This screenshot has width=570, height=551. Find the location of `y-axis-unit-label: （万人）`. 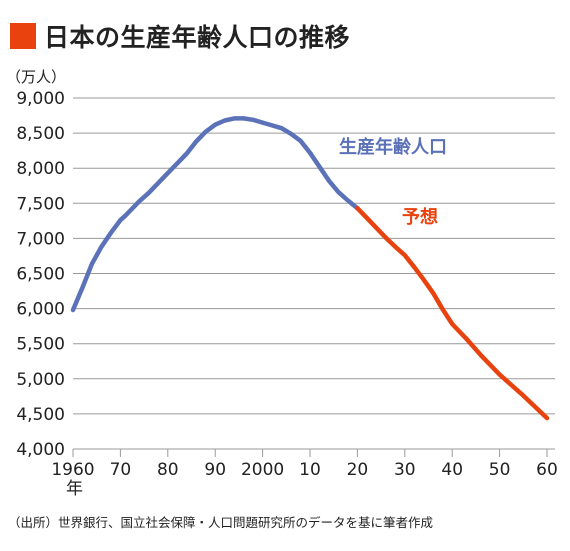

y-axis-unit-label: （万人） is located at coordinates (36, 77).